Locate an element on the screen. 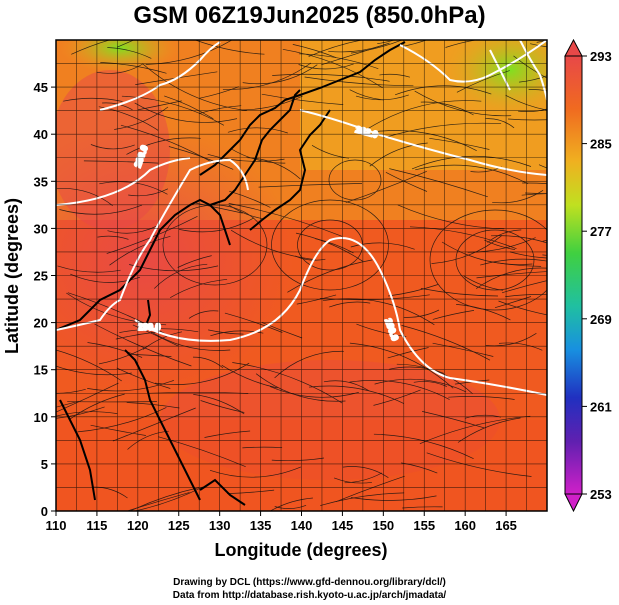  colorbar-tick-label: 285 is located at coordinates (601, 144).